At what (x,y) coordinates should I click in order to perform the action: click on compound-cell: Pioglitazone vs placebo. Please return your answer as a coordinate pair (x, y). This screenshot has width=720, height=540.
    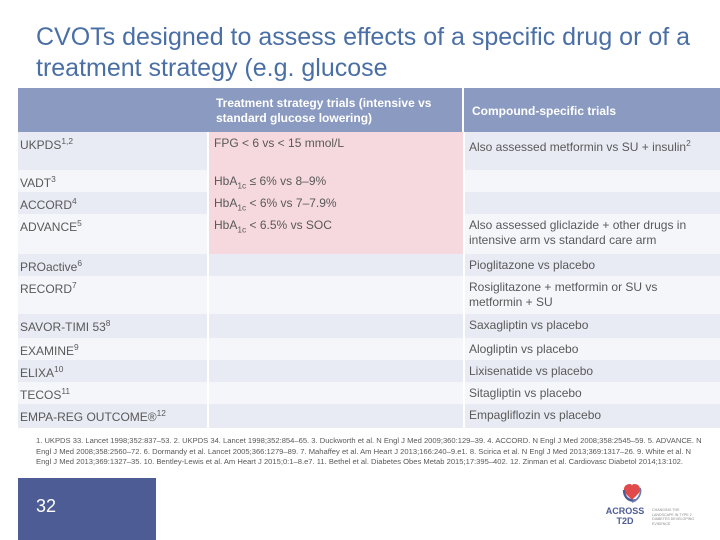
    Looking at the image, I should click on (532, 265).